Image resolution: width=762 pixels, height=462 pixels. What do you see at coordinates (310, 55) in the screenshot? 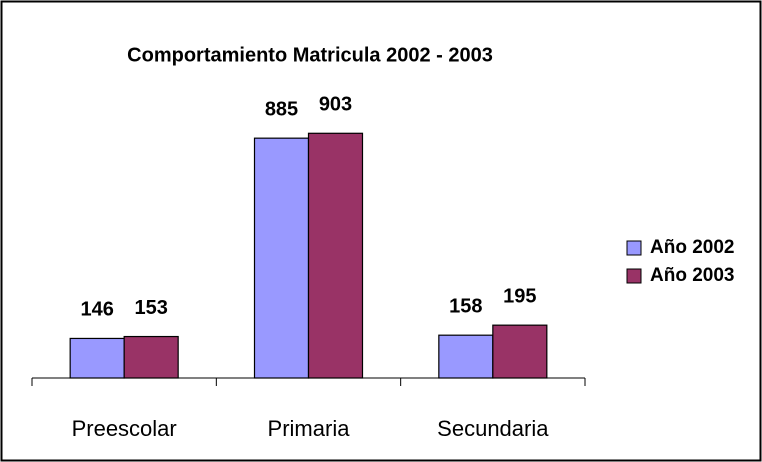
I see `chart-title: Comportamiento Matricula 2002 - 2003` at bounding box center [310, 55].